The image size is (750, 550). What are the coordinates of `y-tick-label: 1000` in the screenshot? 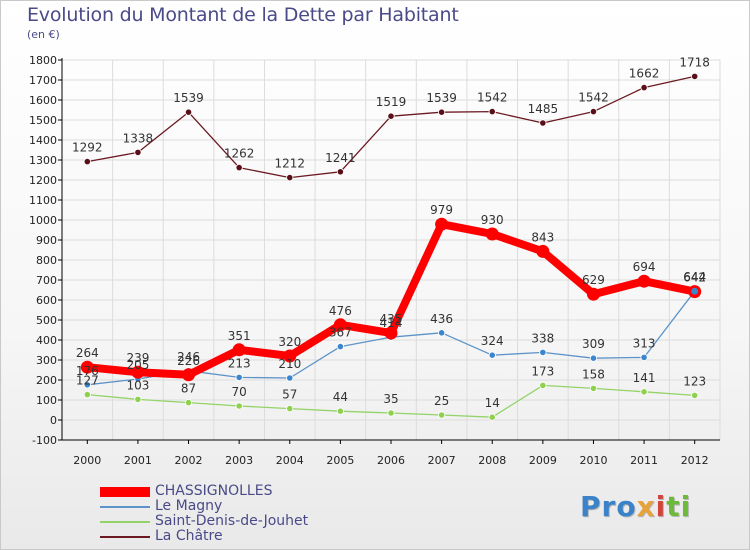 It's located at (43, 220).